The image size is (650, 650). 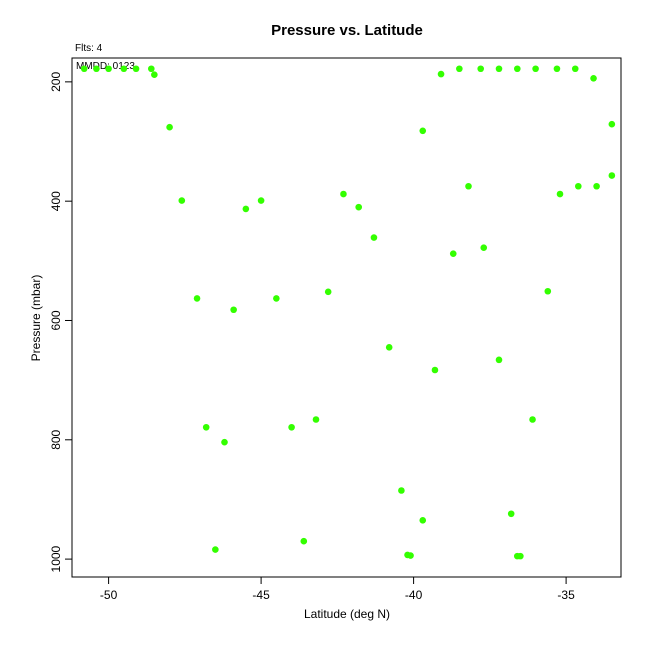 I want to click on y-tick-label: 400, so click(x=56, y=201).